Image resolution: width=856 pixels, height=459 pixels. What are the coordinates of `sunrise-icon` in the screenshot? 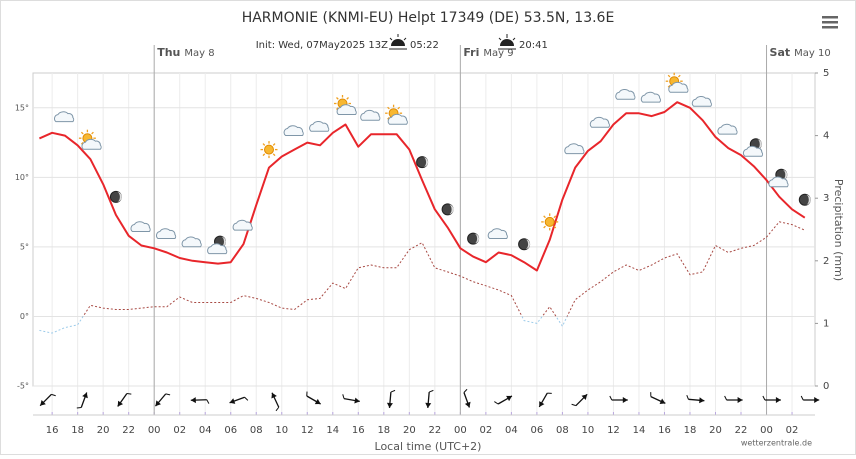 It's located at (398, 42).